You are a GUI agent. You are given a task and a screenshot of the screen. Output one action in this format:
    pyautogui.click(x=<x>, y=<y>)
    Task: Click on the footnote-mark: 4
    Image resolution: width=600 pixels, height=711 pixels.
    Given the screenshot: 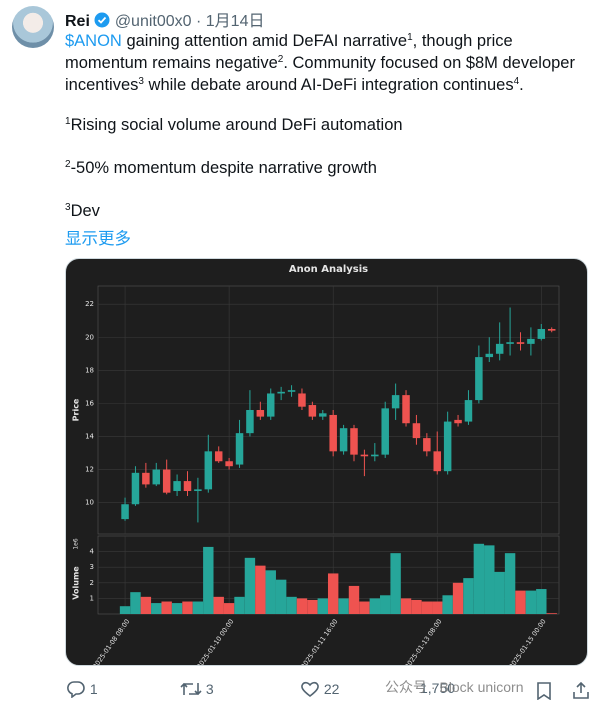 What is the action you would take?
    pyautogui.click(x=516, y=81)
    